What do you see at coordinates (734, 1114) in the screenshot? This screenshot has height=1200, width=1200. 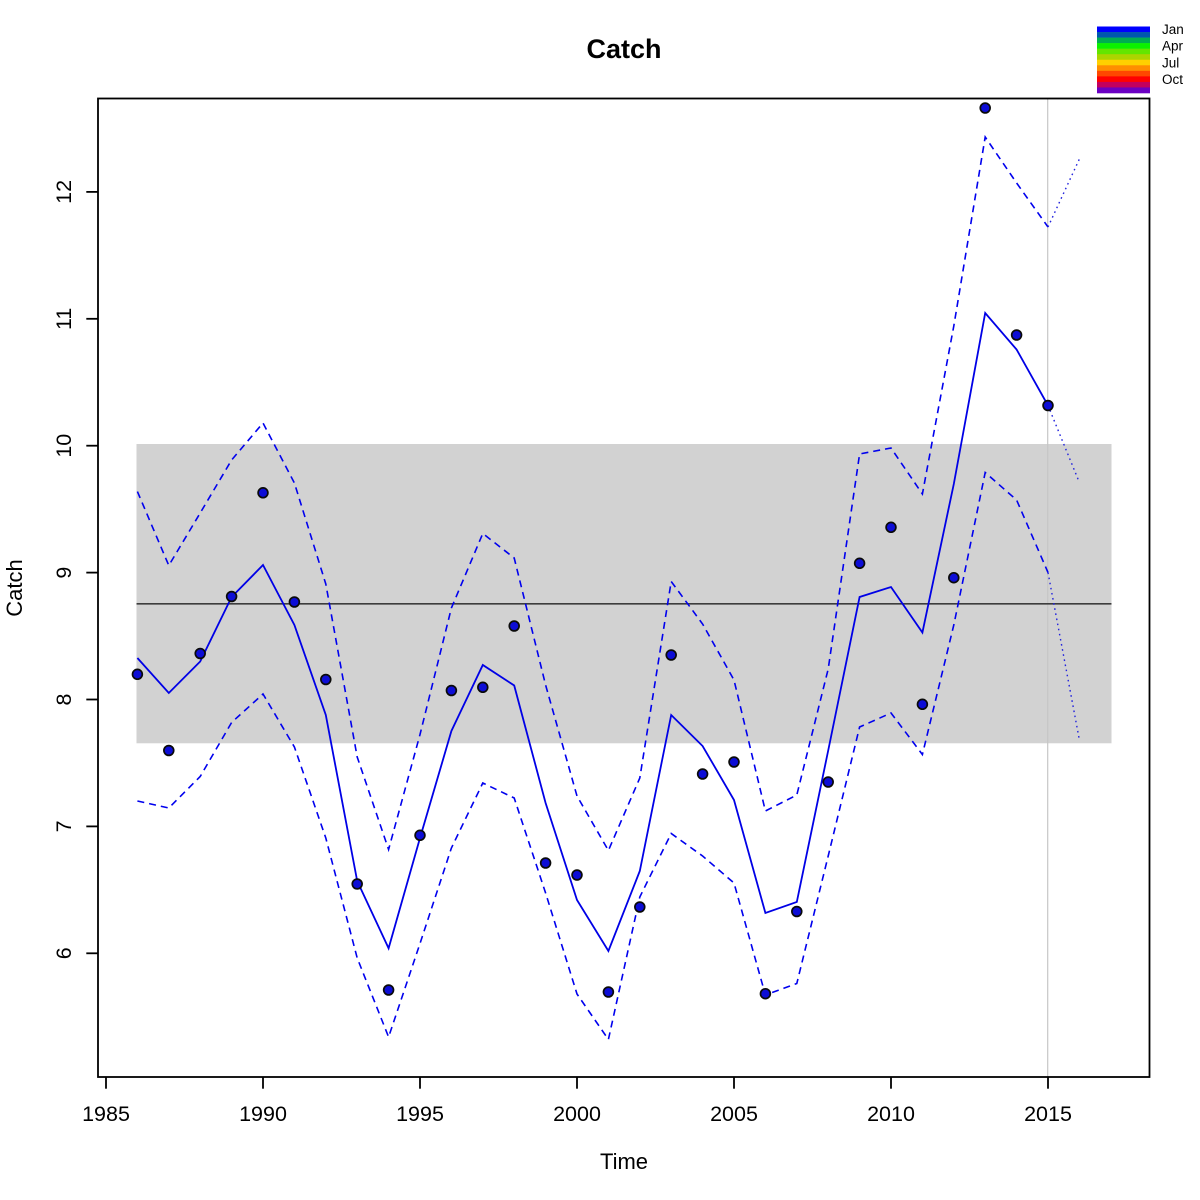 I see `svg-text: 2005` at bounding box center [734, 1114].